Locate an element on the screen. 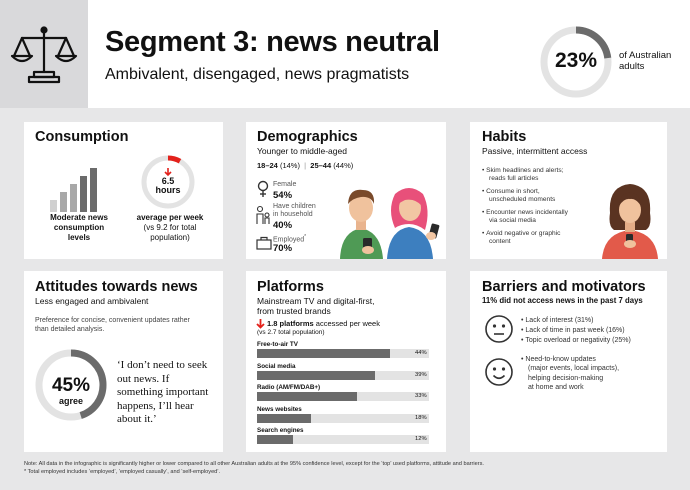 This screenshot has width=690, height=490. hours-compare-line2: population) is located at coordinates (170, 237).